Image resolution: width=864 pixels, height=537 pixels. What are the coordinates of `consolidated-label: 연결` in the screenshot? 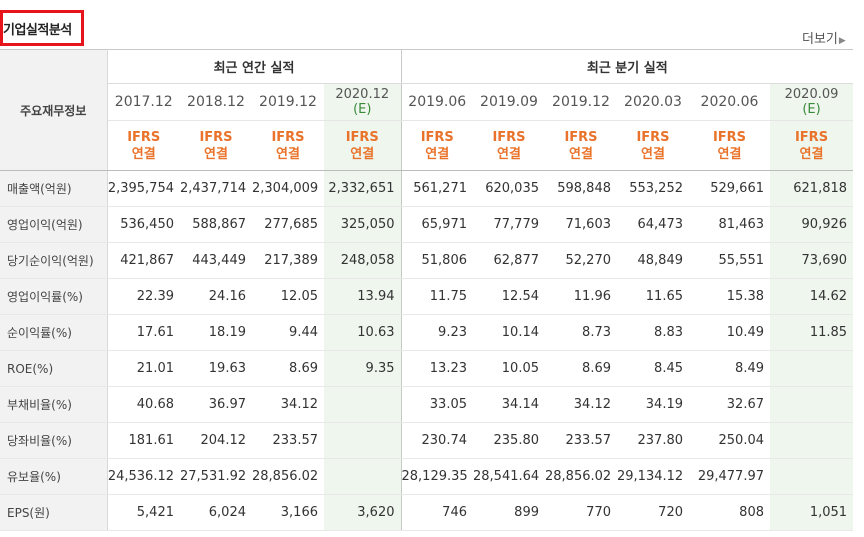 It's located at (729, 154).